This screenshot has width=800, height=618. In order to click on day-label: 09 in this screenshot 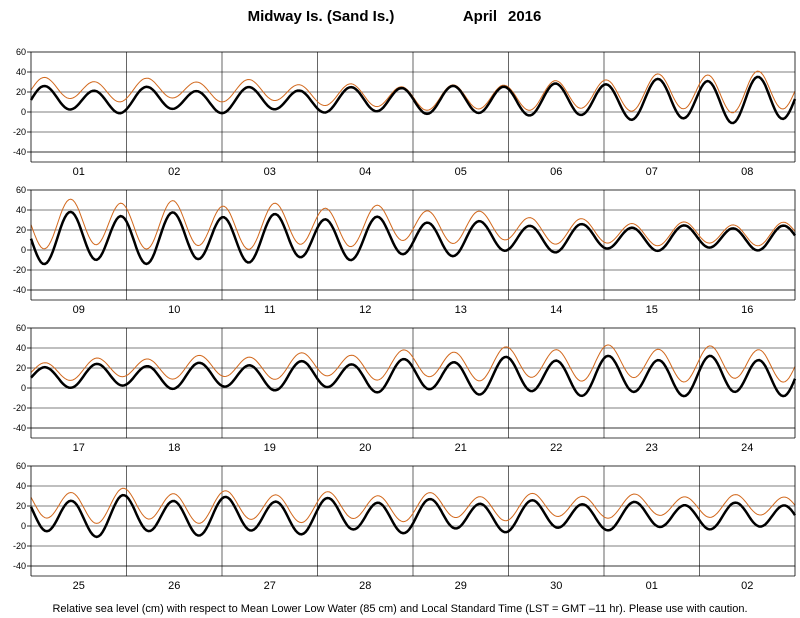, I will do `click(79, 310)`.